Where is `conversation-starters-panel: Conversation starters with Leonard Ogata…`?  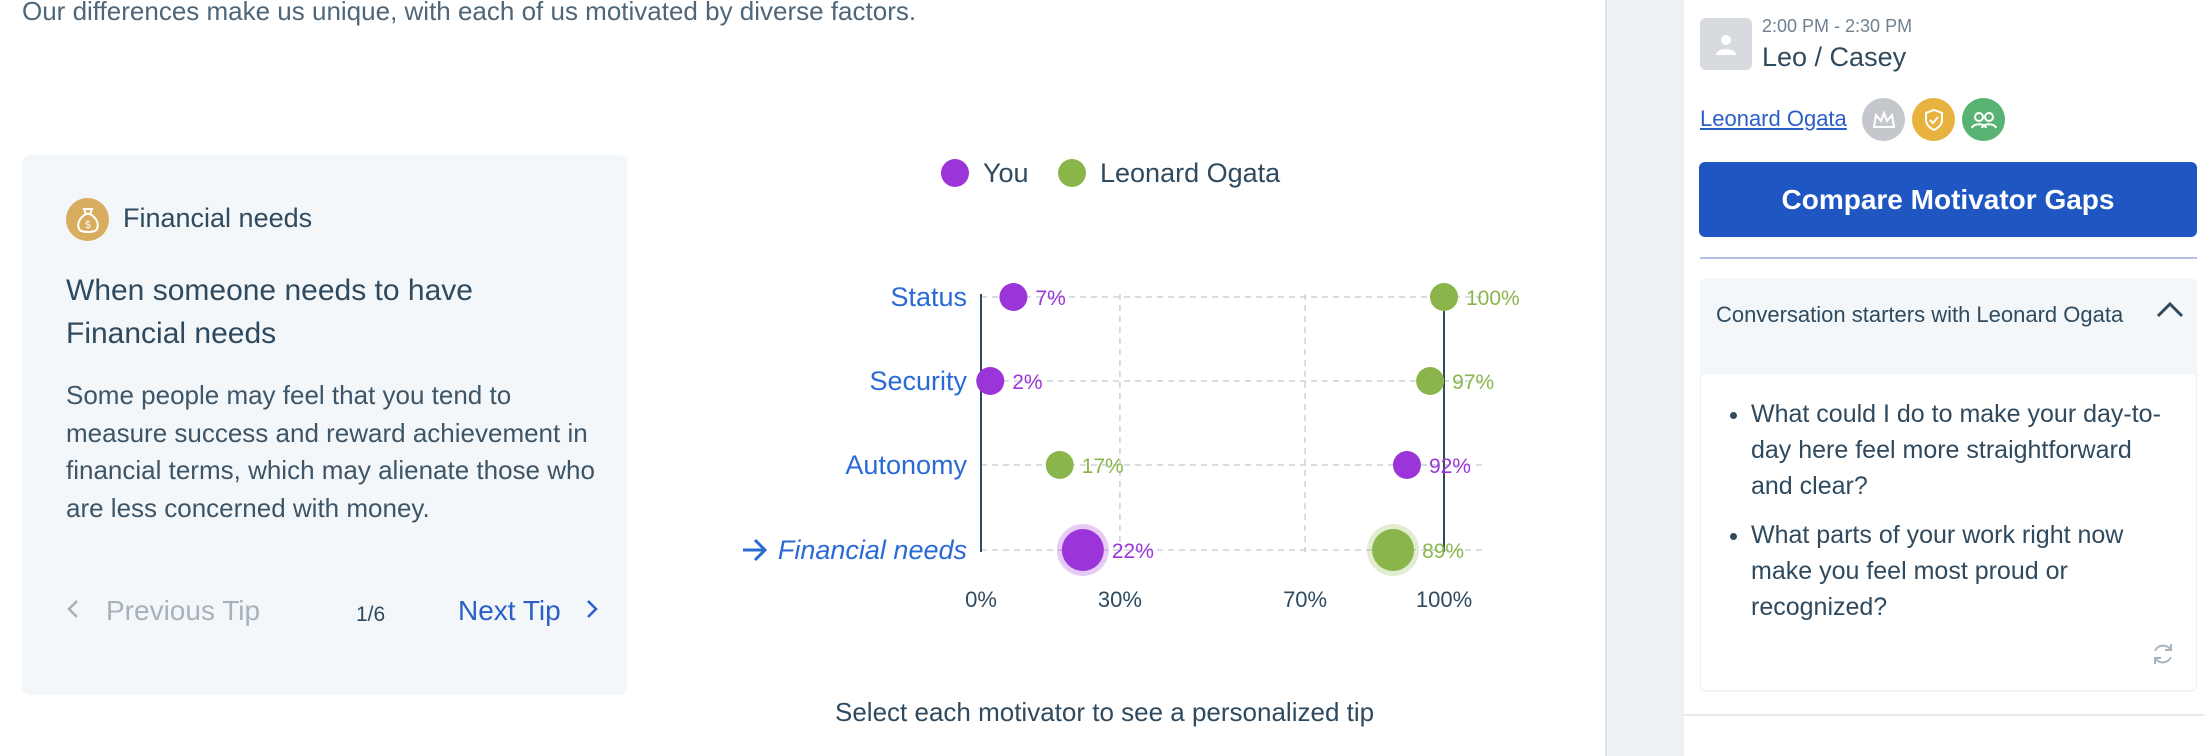
conversation-starters-panel: Conversation starters with Leonard Ogata… is located at coordinates (1948, 485).